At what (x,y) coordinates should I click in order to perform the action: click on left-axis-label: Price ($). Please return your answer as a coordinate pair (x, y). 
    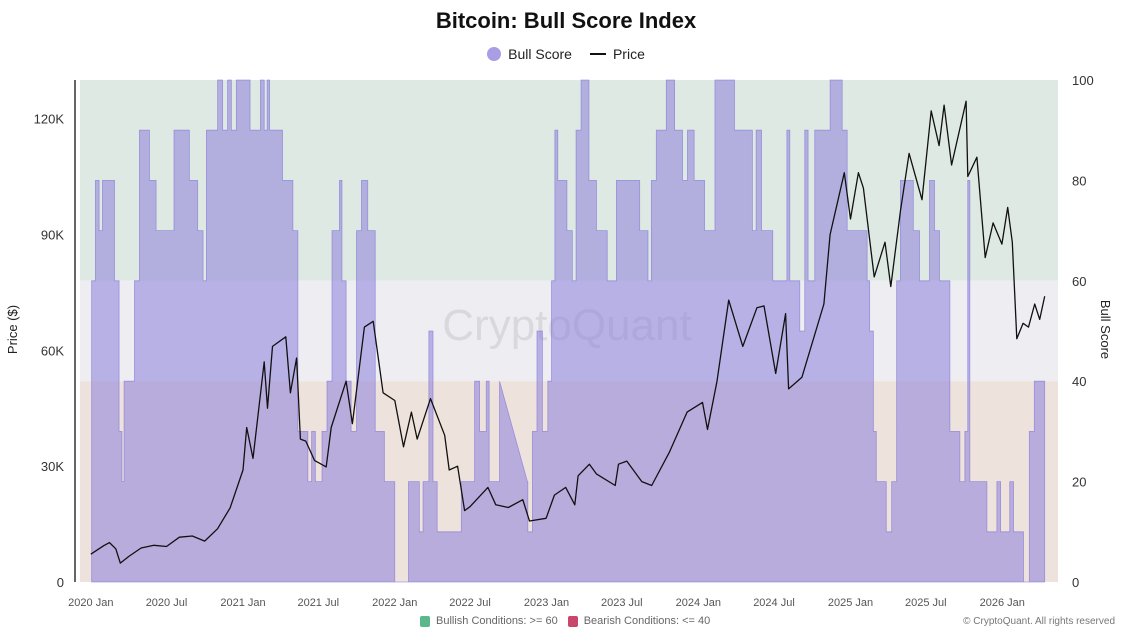
    Looking at the image, I should click on (13, 329).